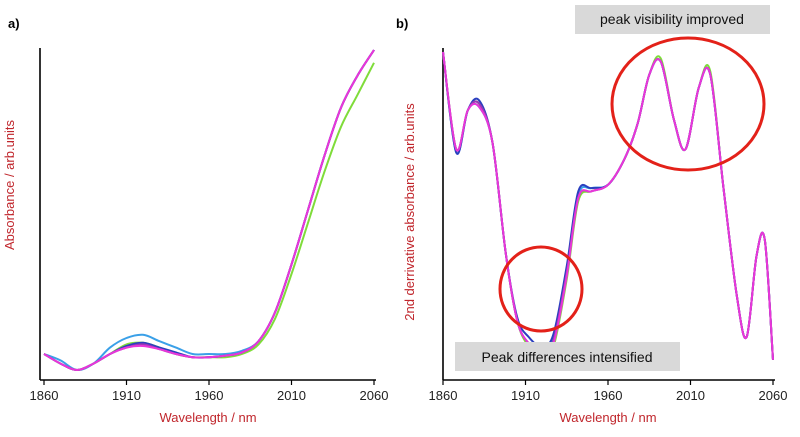  What do you see at coordinates (608, 395) in the screenshot?
I see `panel-b-x-tick-label: 1960` at bounding box center [608, 395].